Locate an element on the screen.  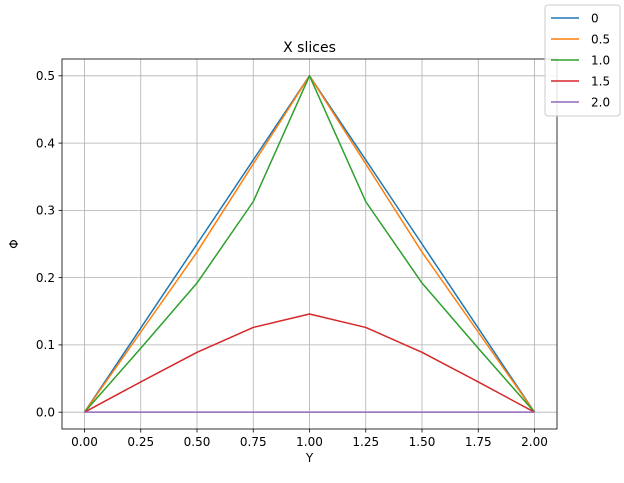
x-tick-label: 1.75 is located at coordinates (478, 442).